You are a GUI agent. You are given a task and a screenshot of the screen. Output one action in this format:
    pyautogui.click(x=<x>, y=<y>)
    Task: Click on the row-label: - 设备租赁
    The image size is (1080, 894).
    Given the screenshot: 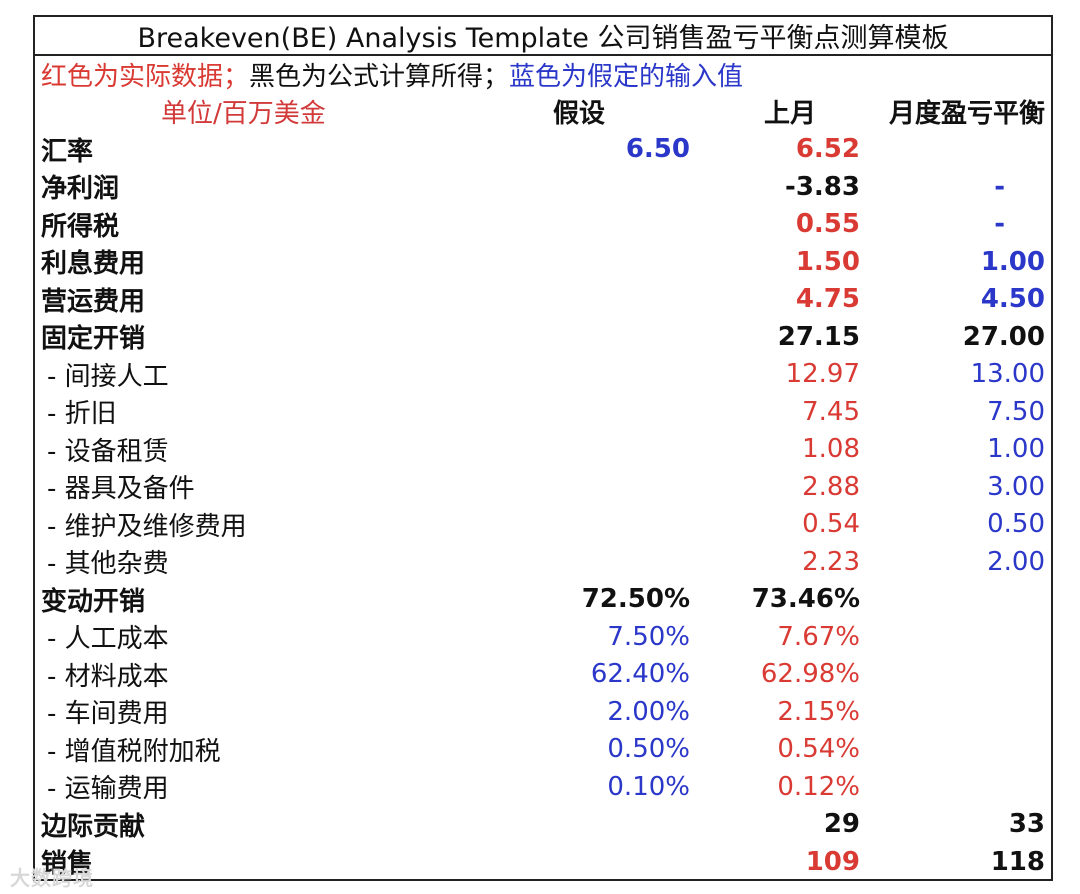 What is the action you would take?
    pyautogui.click(x=108, y=451)
    